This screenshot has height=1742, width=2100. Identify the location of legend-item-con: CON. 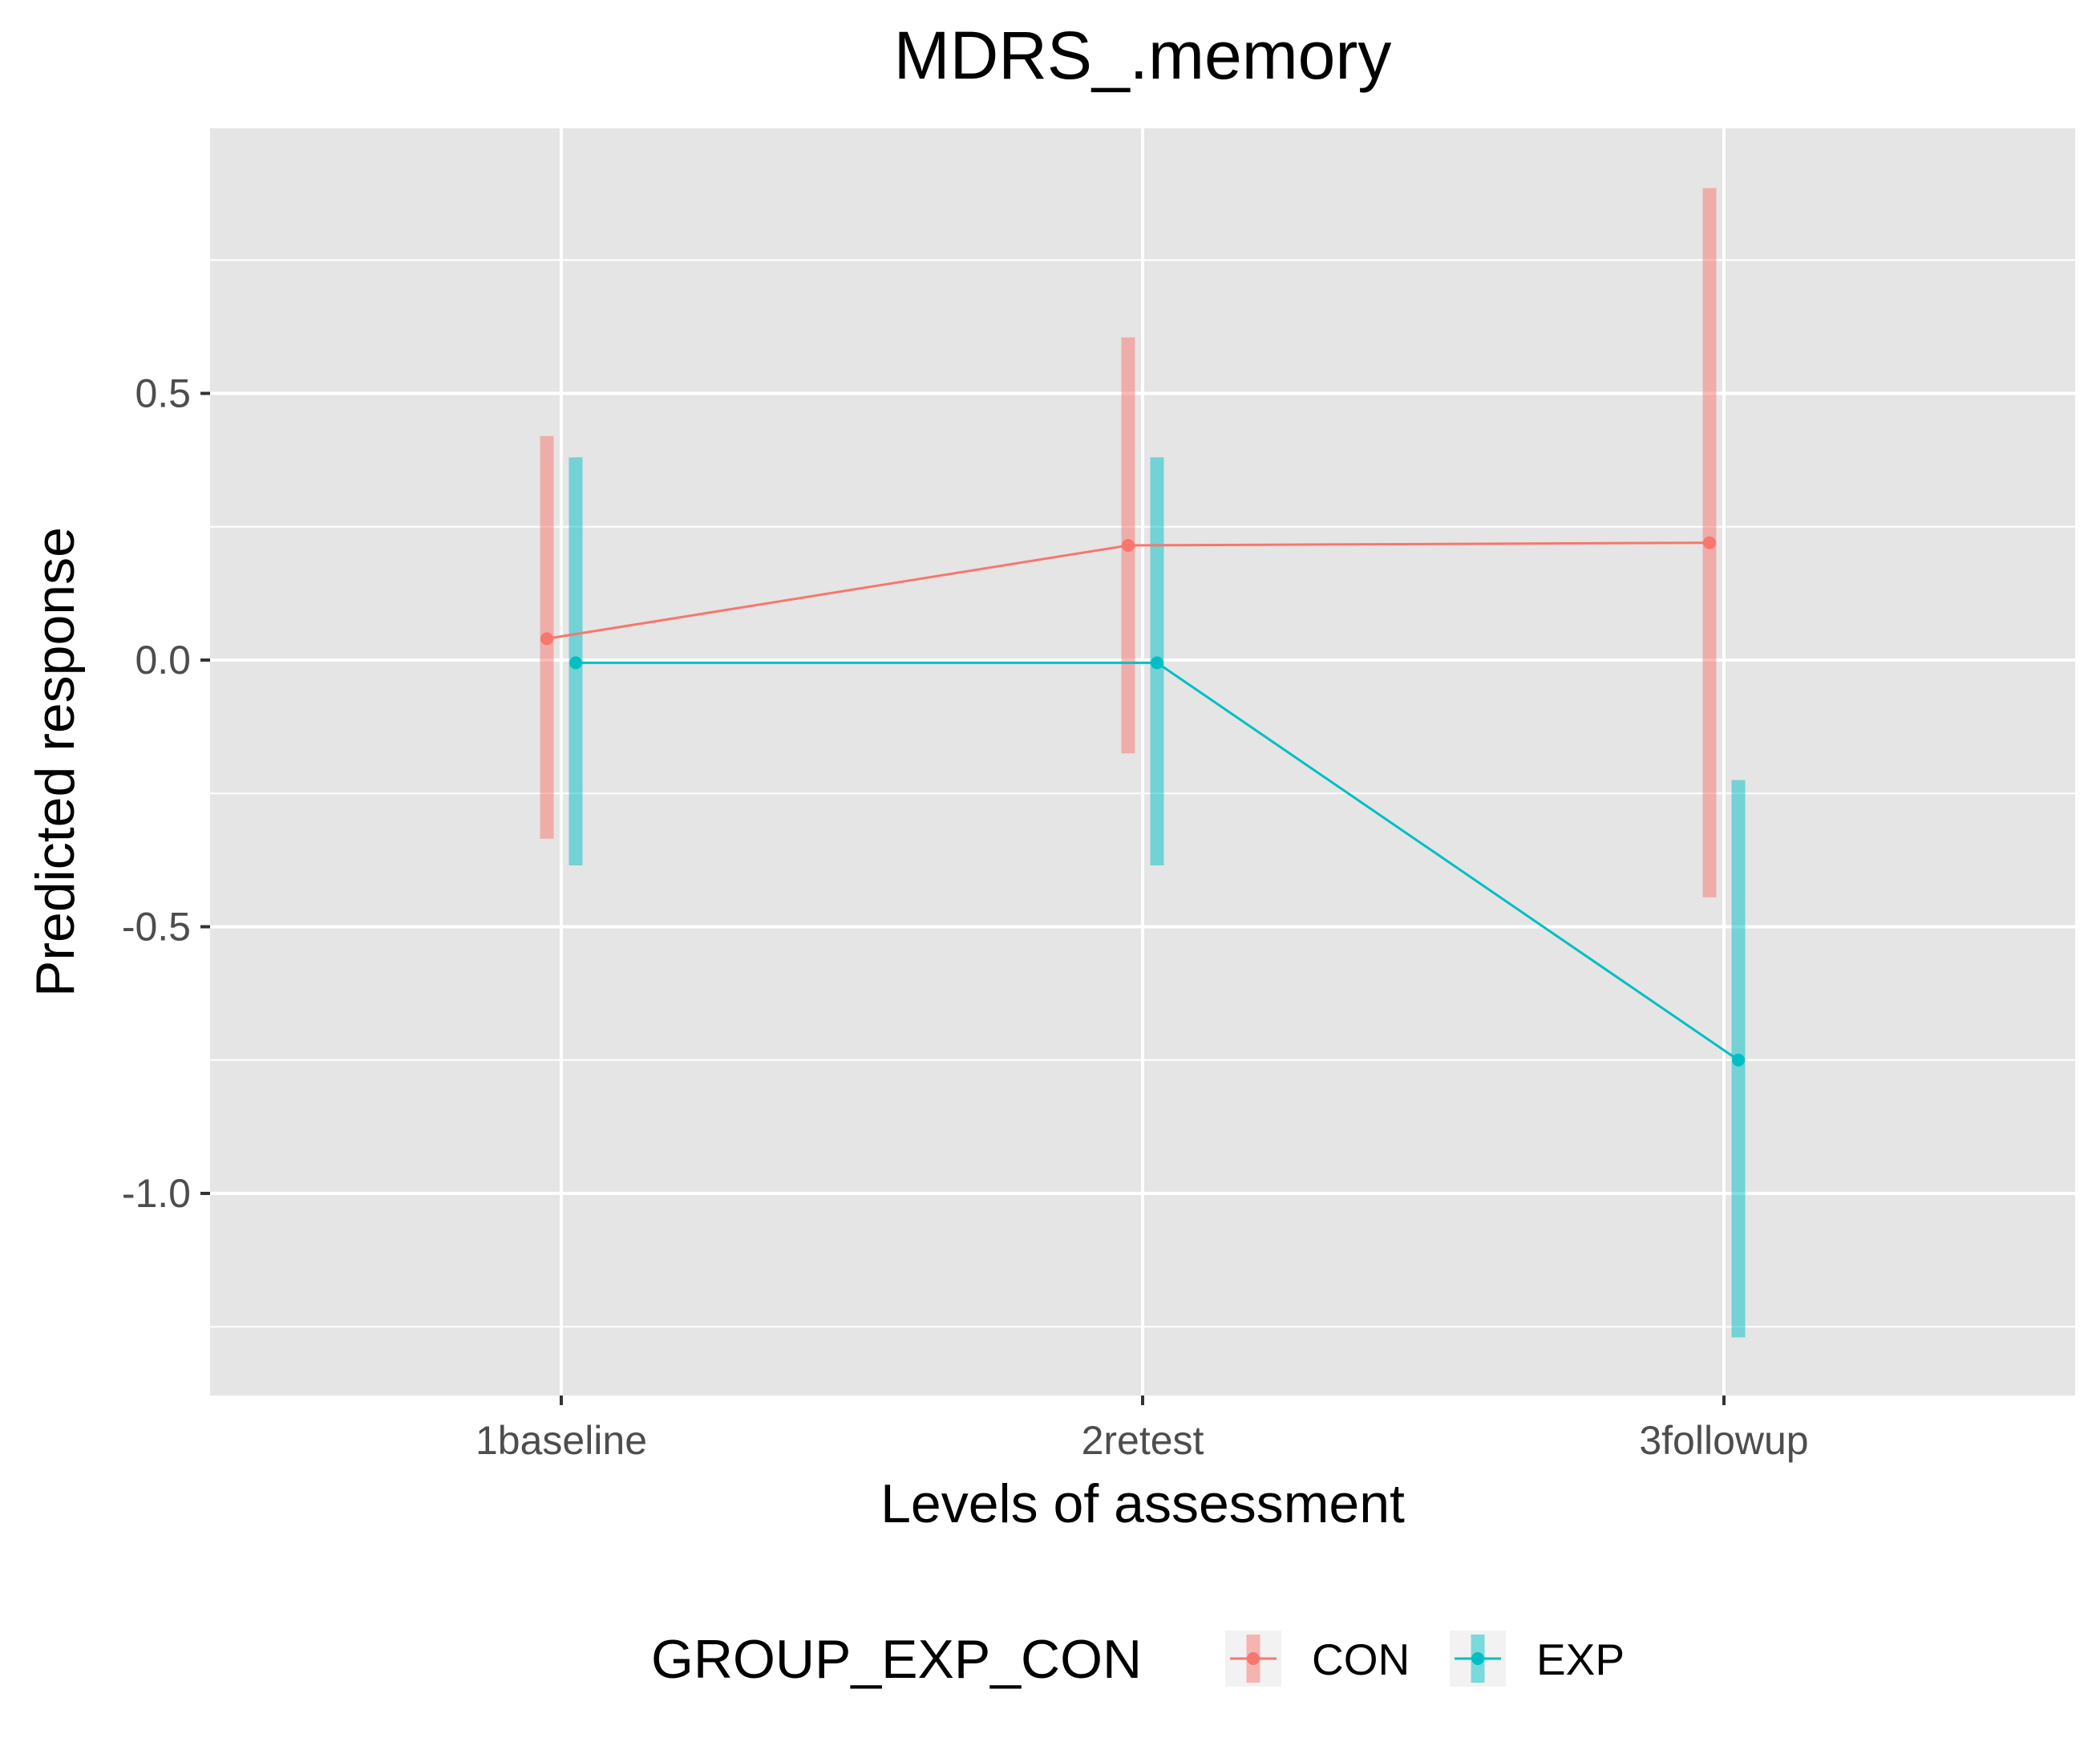
(1317, 1659).